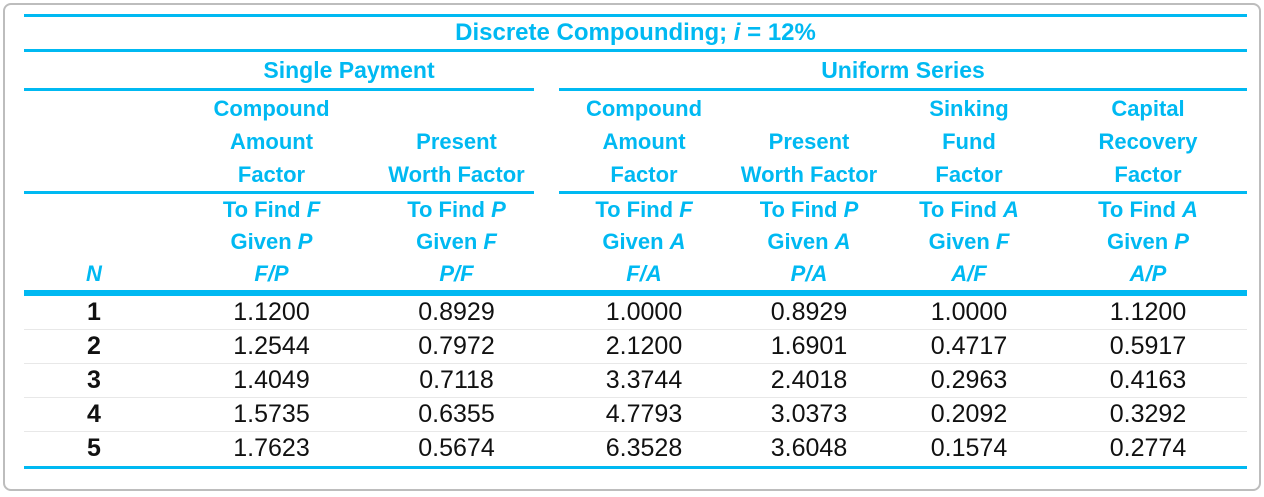 The image size is (1264, 497). What do you see at coordinates (969, 141) in the screenshot?
I see `column-header-af: Sinking Fund Factor` at bounding box center [969, 141].